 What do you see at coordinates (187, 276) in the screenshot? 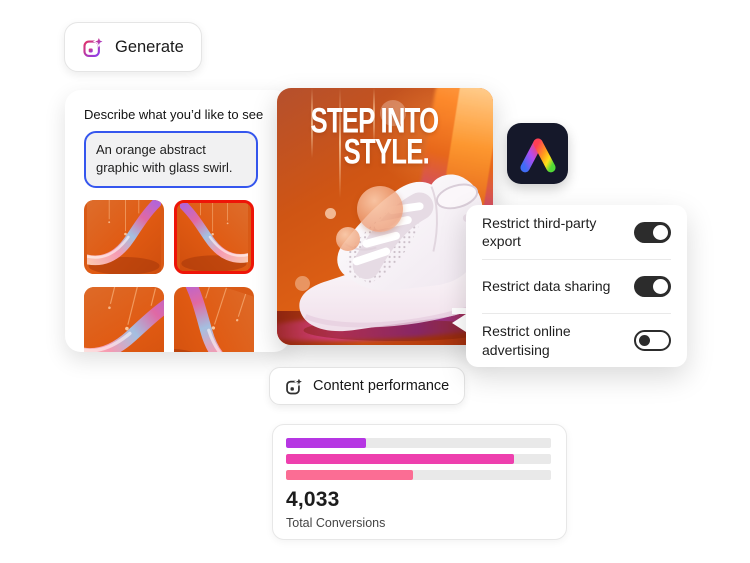
I see `thumbnail-grid` at bounding box center [187, 276].